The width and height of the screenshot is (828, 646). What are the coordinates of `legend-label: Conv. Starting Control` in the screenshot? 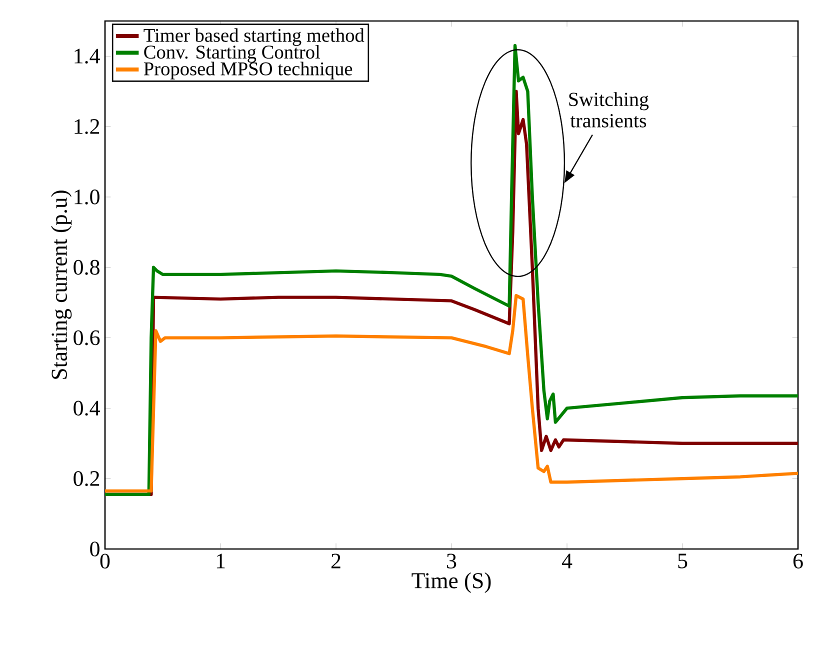 It's located at (232, 54).